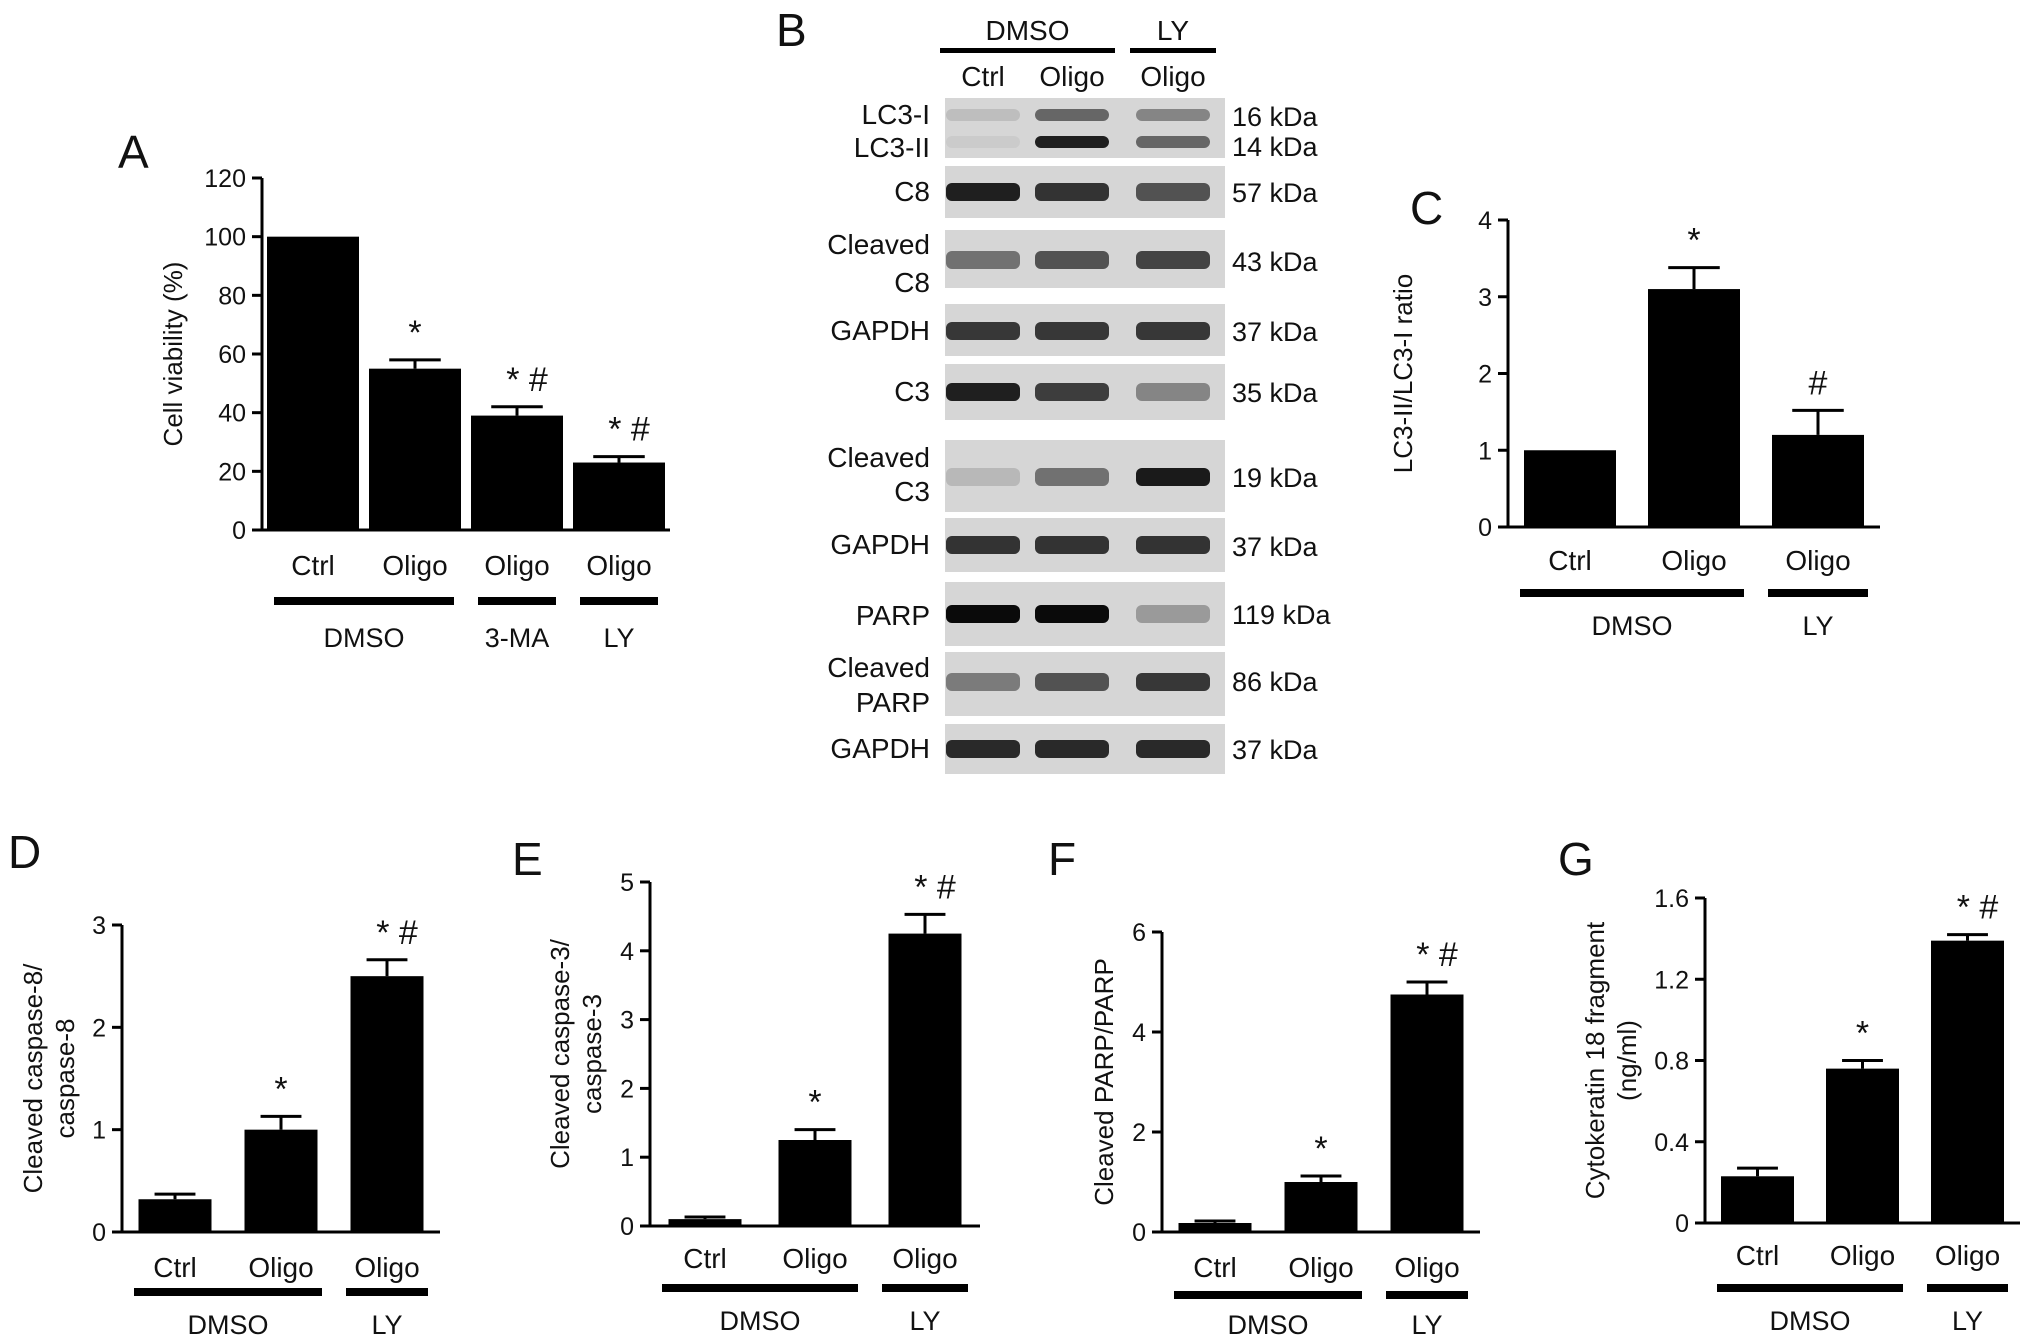 This screenshot has height=1342, width=2032. What do you see at coordinates (893, 615) in the screenshot?
I see `blot-row-label-7-0: PARP` at bounding box center [893, 615].